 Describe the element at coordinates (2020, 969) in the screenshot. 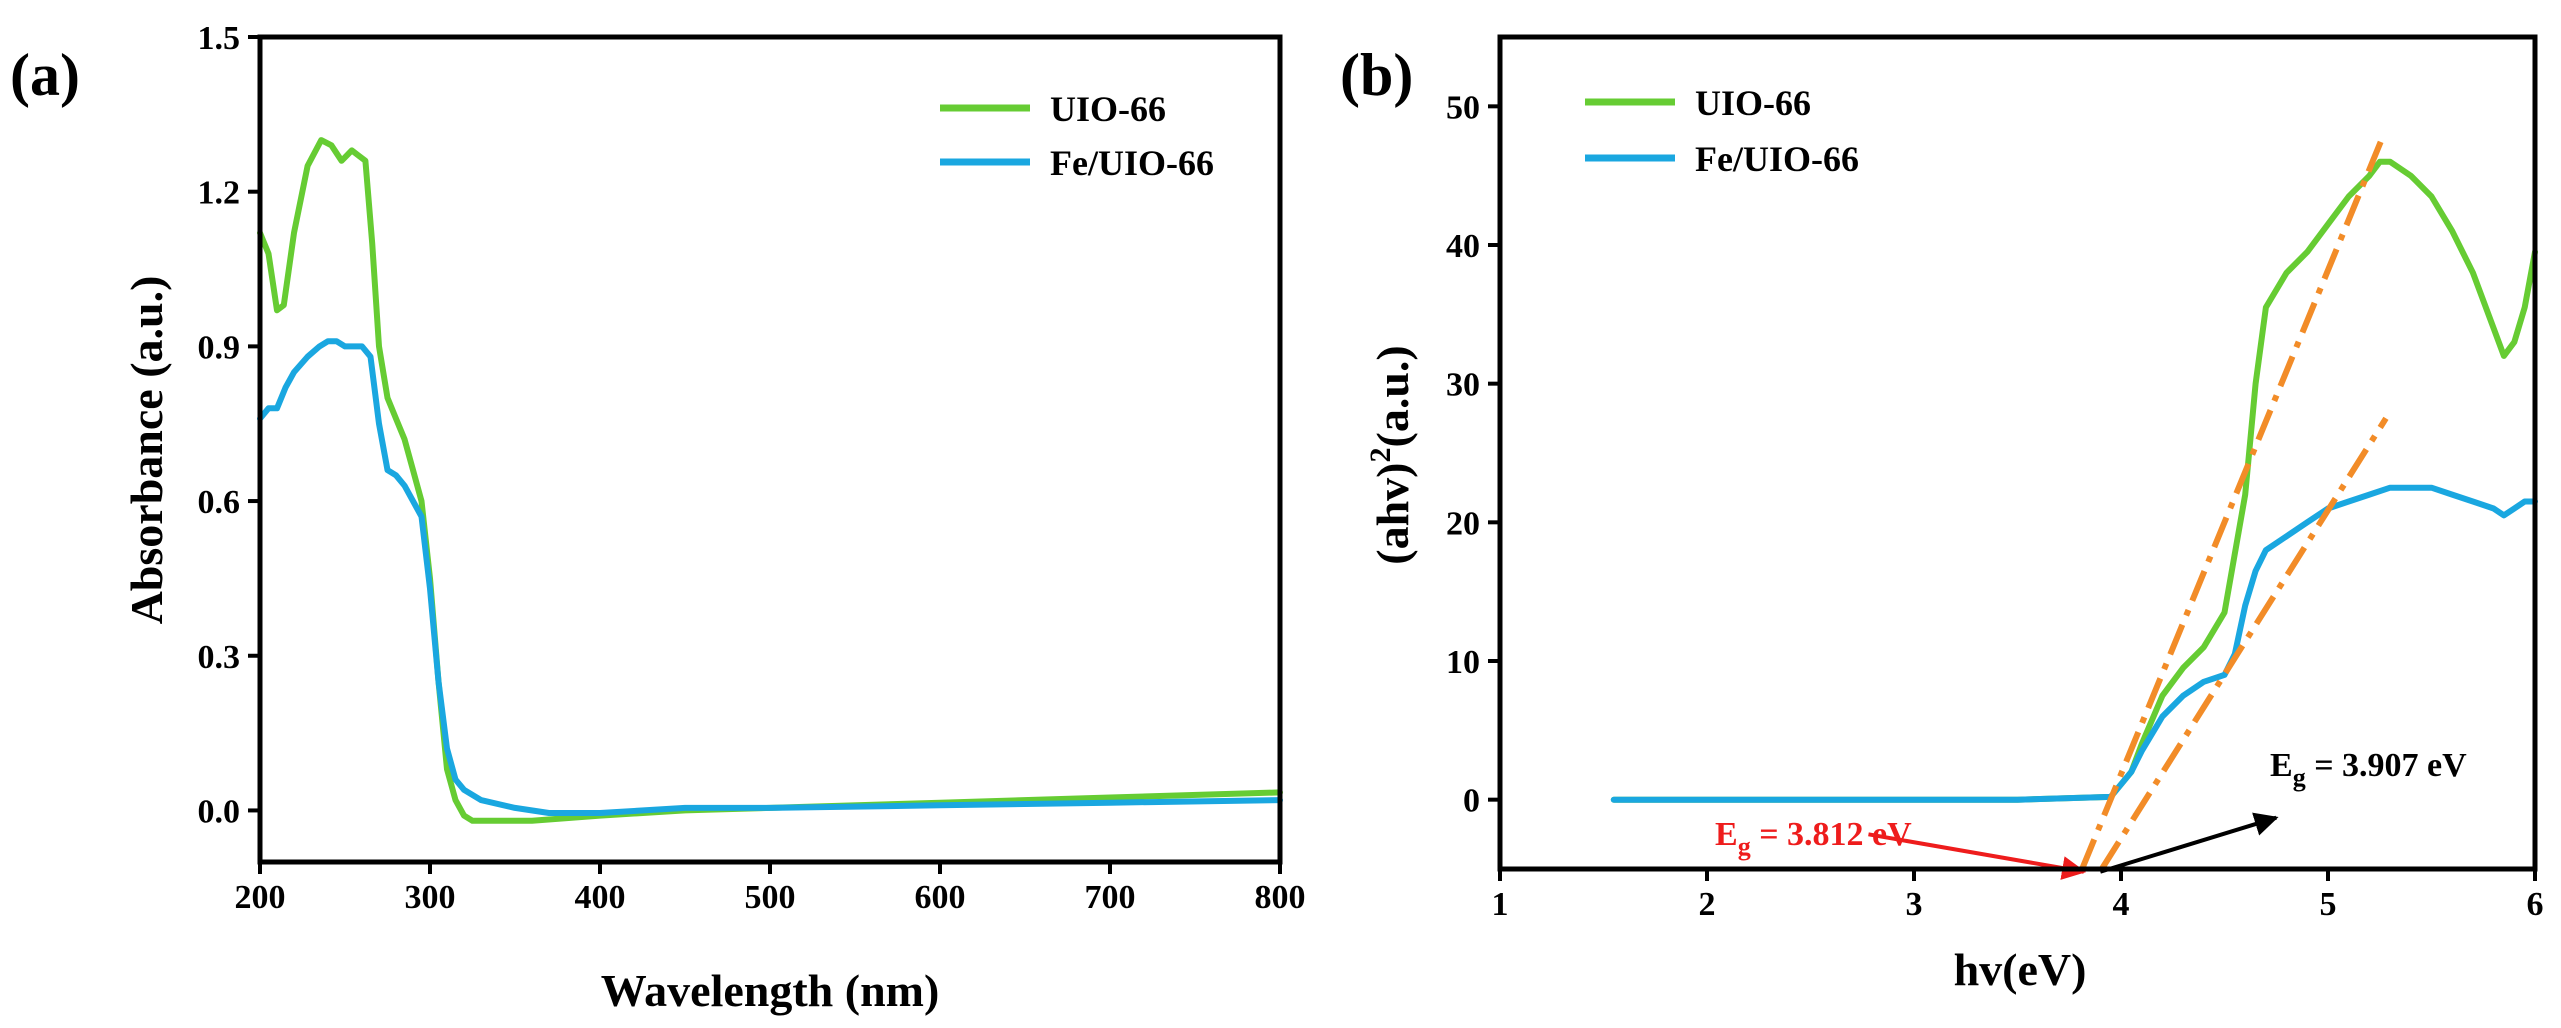

I see `panel-b-x-axis-label: hv(eV)` at that location.